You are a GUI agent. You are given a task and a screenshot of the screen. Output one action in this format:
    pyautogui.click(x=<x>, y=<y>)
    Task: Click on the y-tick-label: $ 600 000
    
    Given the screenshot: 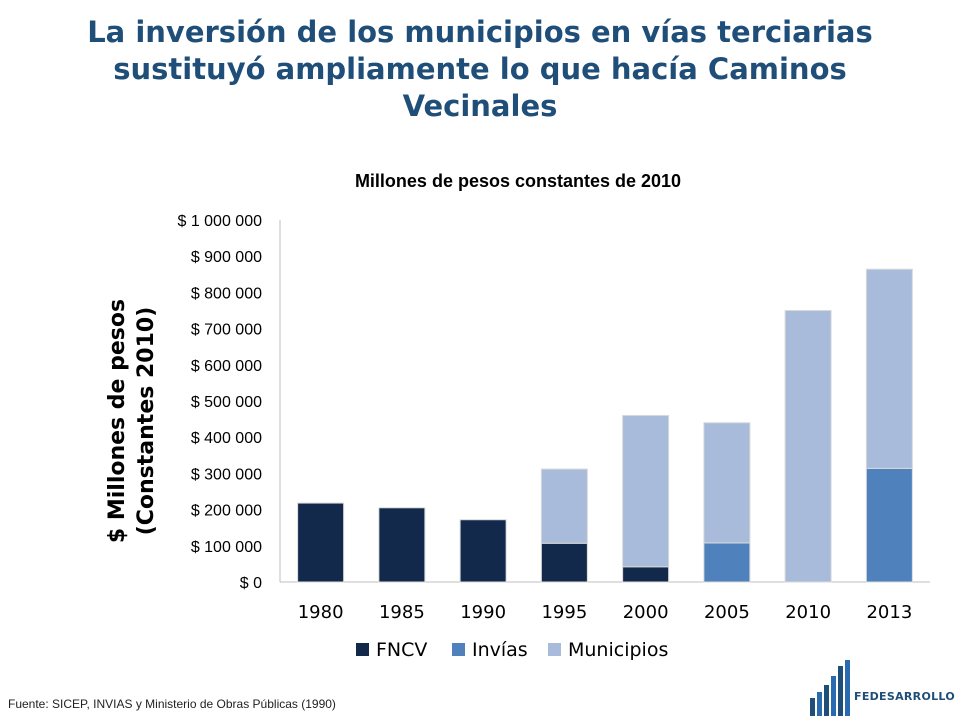 What is the action you would take?
    pyautogui.click(x=226, y=366)
    